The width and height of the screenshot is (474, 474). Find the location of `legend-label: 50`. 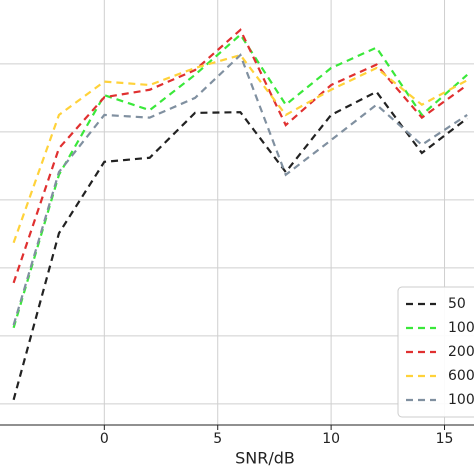

legend-label: 50 is located at coordinates (457, 304).